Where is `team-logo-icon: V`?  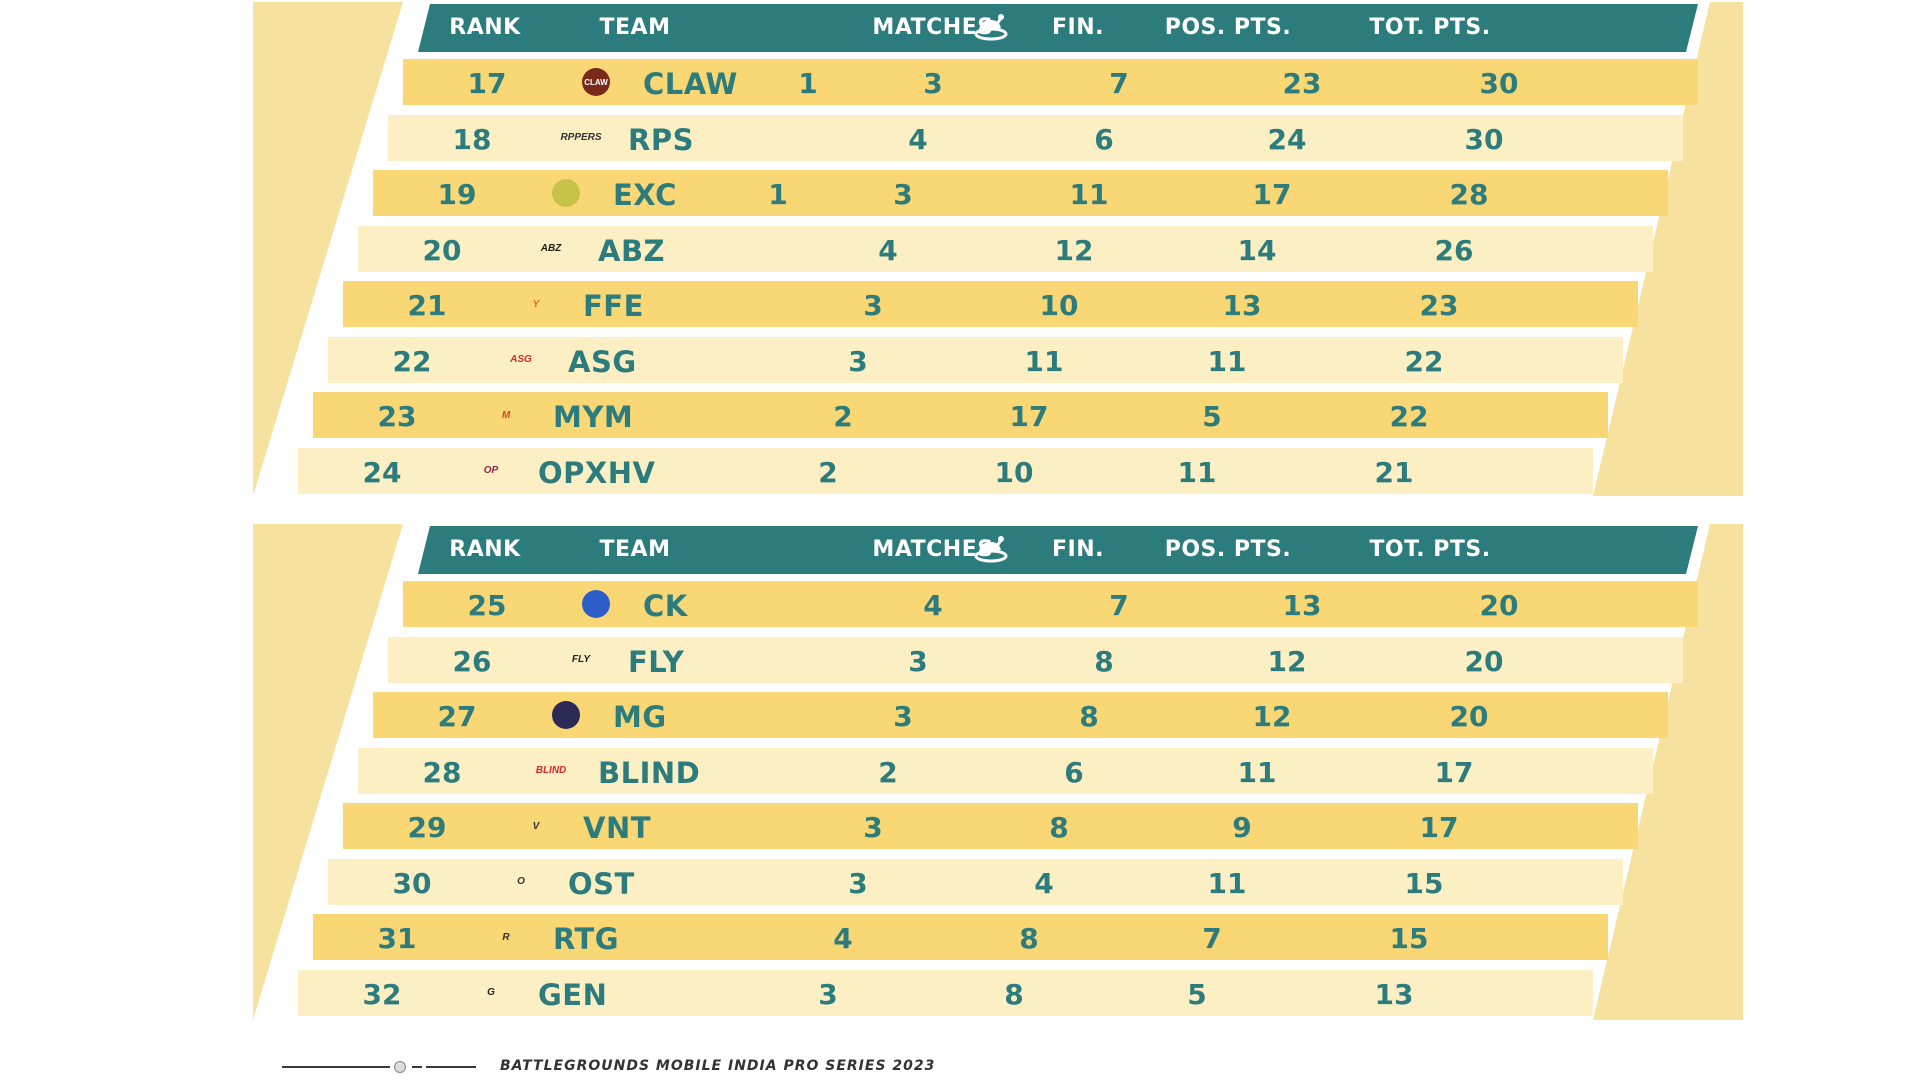 team-logo-icon: V is located at coordinates (536, 826).